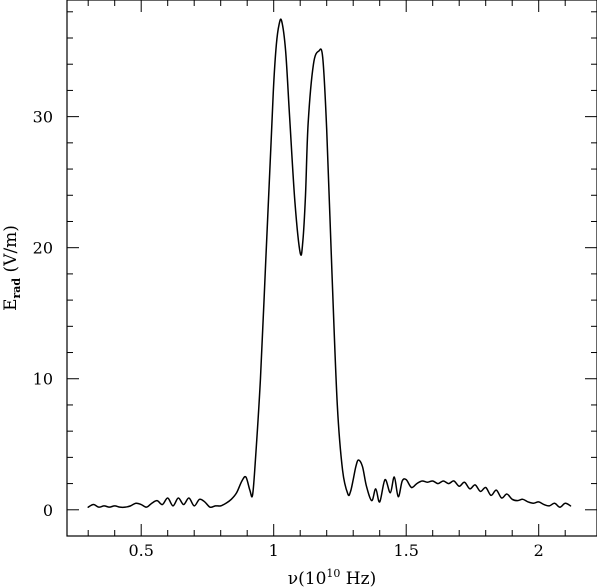 The image size is (597, 587). Describe the element at coordinates (43, 248) in the screenshot. I see `y-tick-label: 20` at that location.